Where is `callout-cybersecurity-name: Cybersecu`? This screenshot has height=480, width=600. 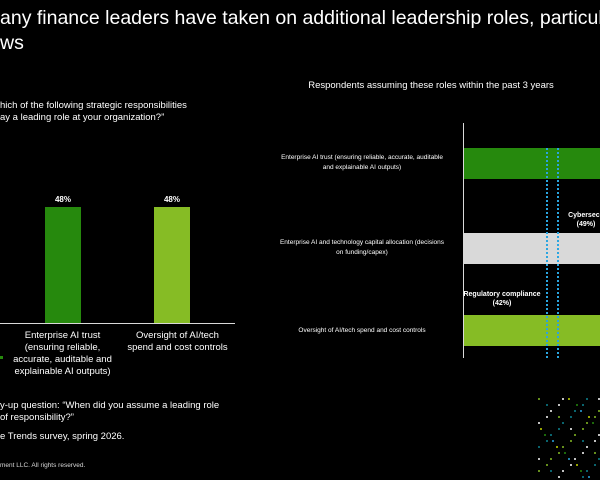 callout-cybersecurity-name: Cybersecu is located at coordinates (584, 215).